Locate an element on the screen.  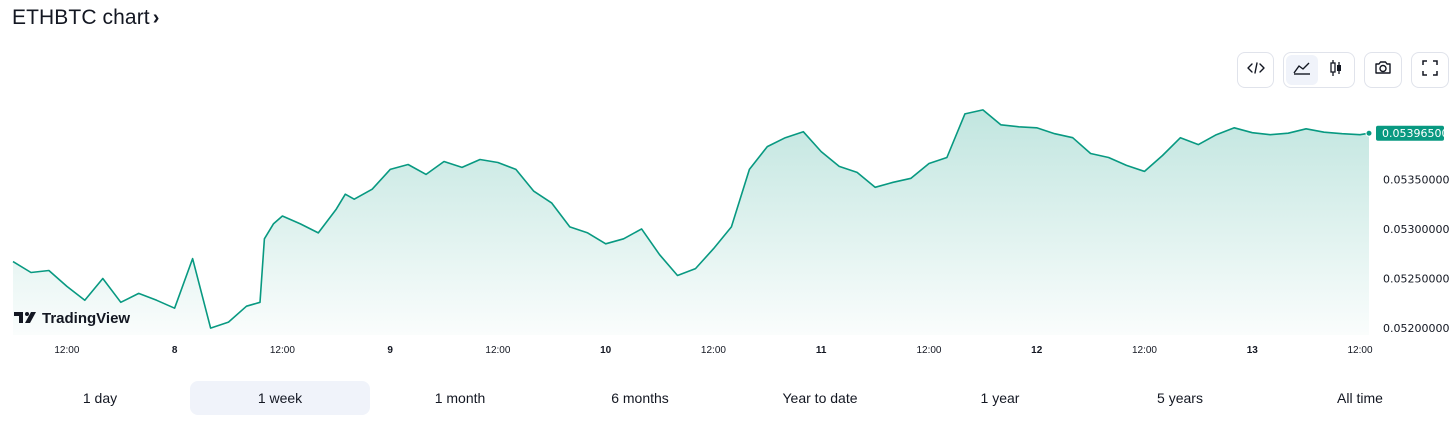
chart-title: ETHBTC chart › is located at coordinates (86, 18).